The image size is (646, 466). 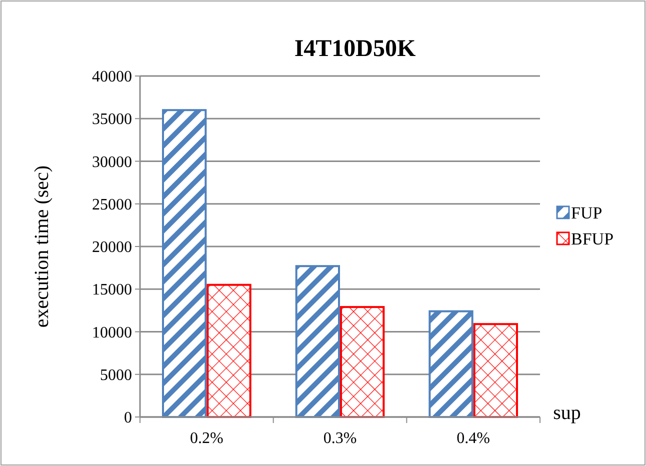 I want to click on y-tick-label: 15000, so click(x=112, y=290).